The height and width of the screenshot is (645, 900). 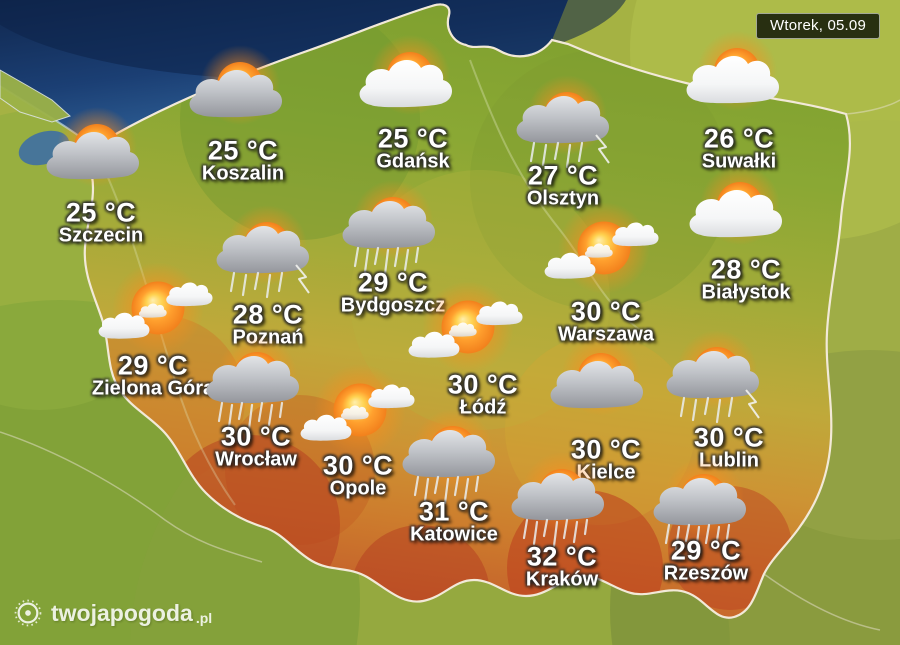 What do you see at coordinates (717, 383) in the screenshot?
I see `weather-icon-sun-rain-storm` at bounding box center [717, 383].